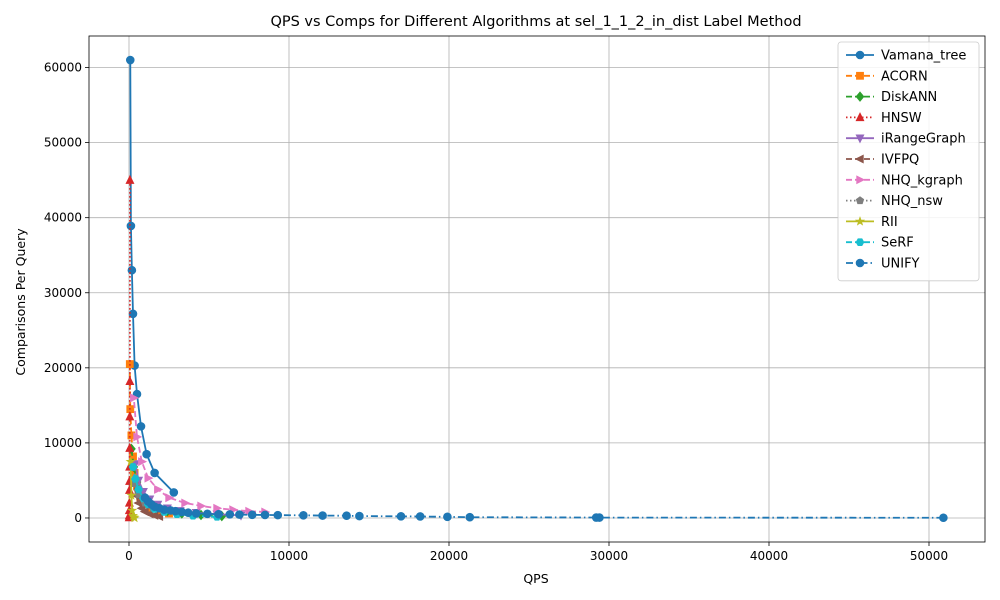  I want to click on x-tick-label: 40000, so click(769, 556).